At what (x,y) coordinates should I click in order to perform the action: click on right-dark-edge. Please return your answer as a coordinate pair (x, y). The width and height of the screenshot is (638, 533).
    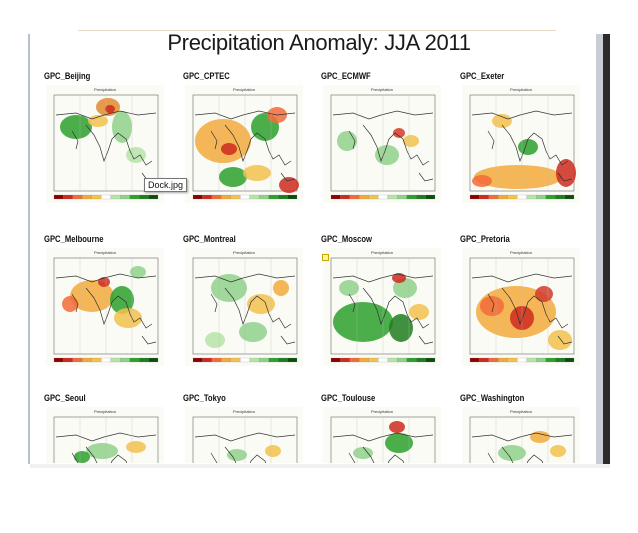
    Looking at the image, I should click on (606, 249).